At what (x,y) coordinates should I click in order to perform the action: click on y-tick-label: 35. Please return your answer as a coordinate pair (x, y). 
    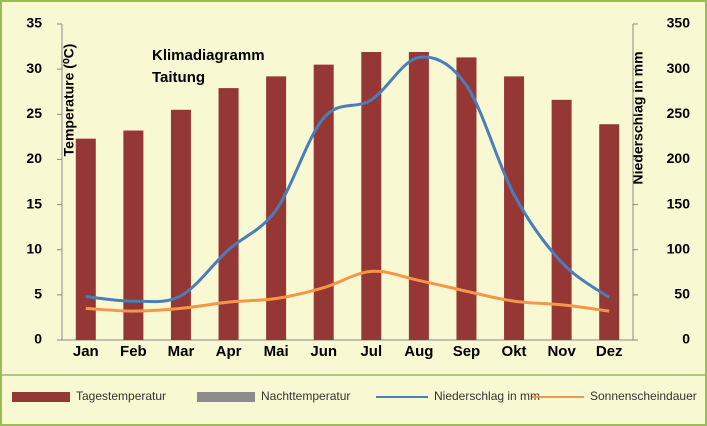
    Looking at the image, I should click on (34, 23).